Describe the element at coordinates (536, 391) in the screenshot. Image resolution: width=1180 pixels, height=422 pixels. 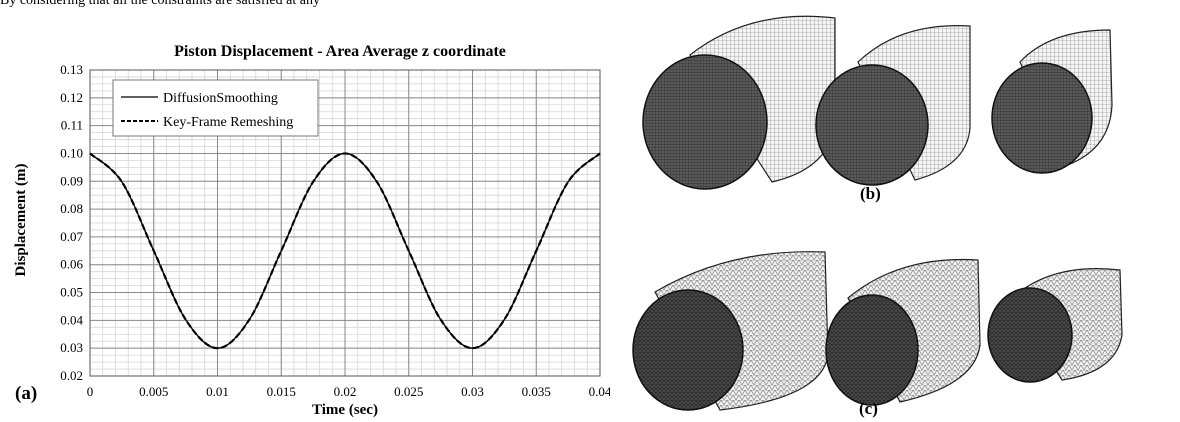
I see `x-tick-label: 0.035` at that location.